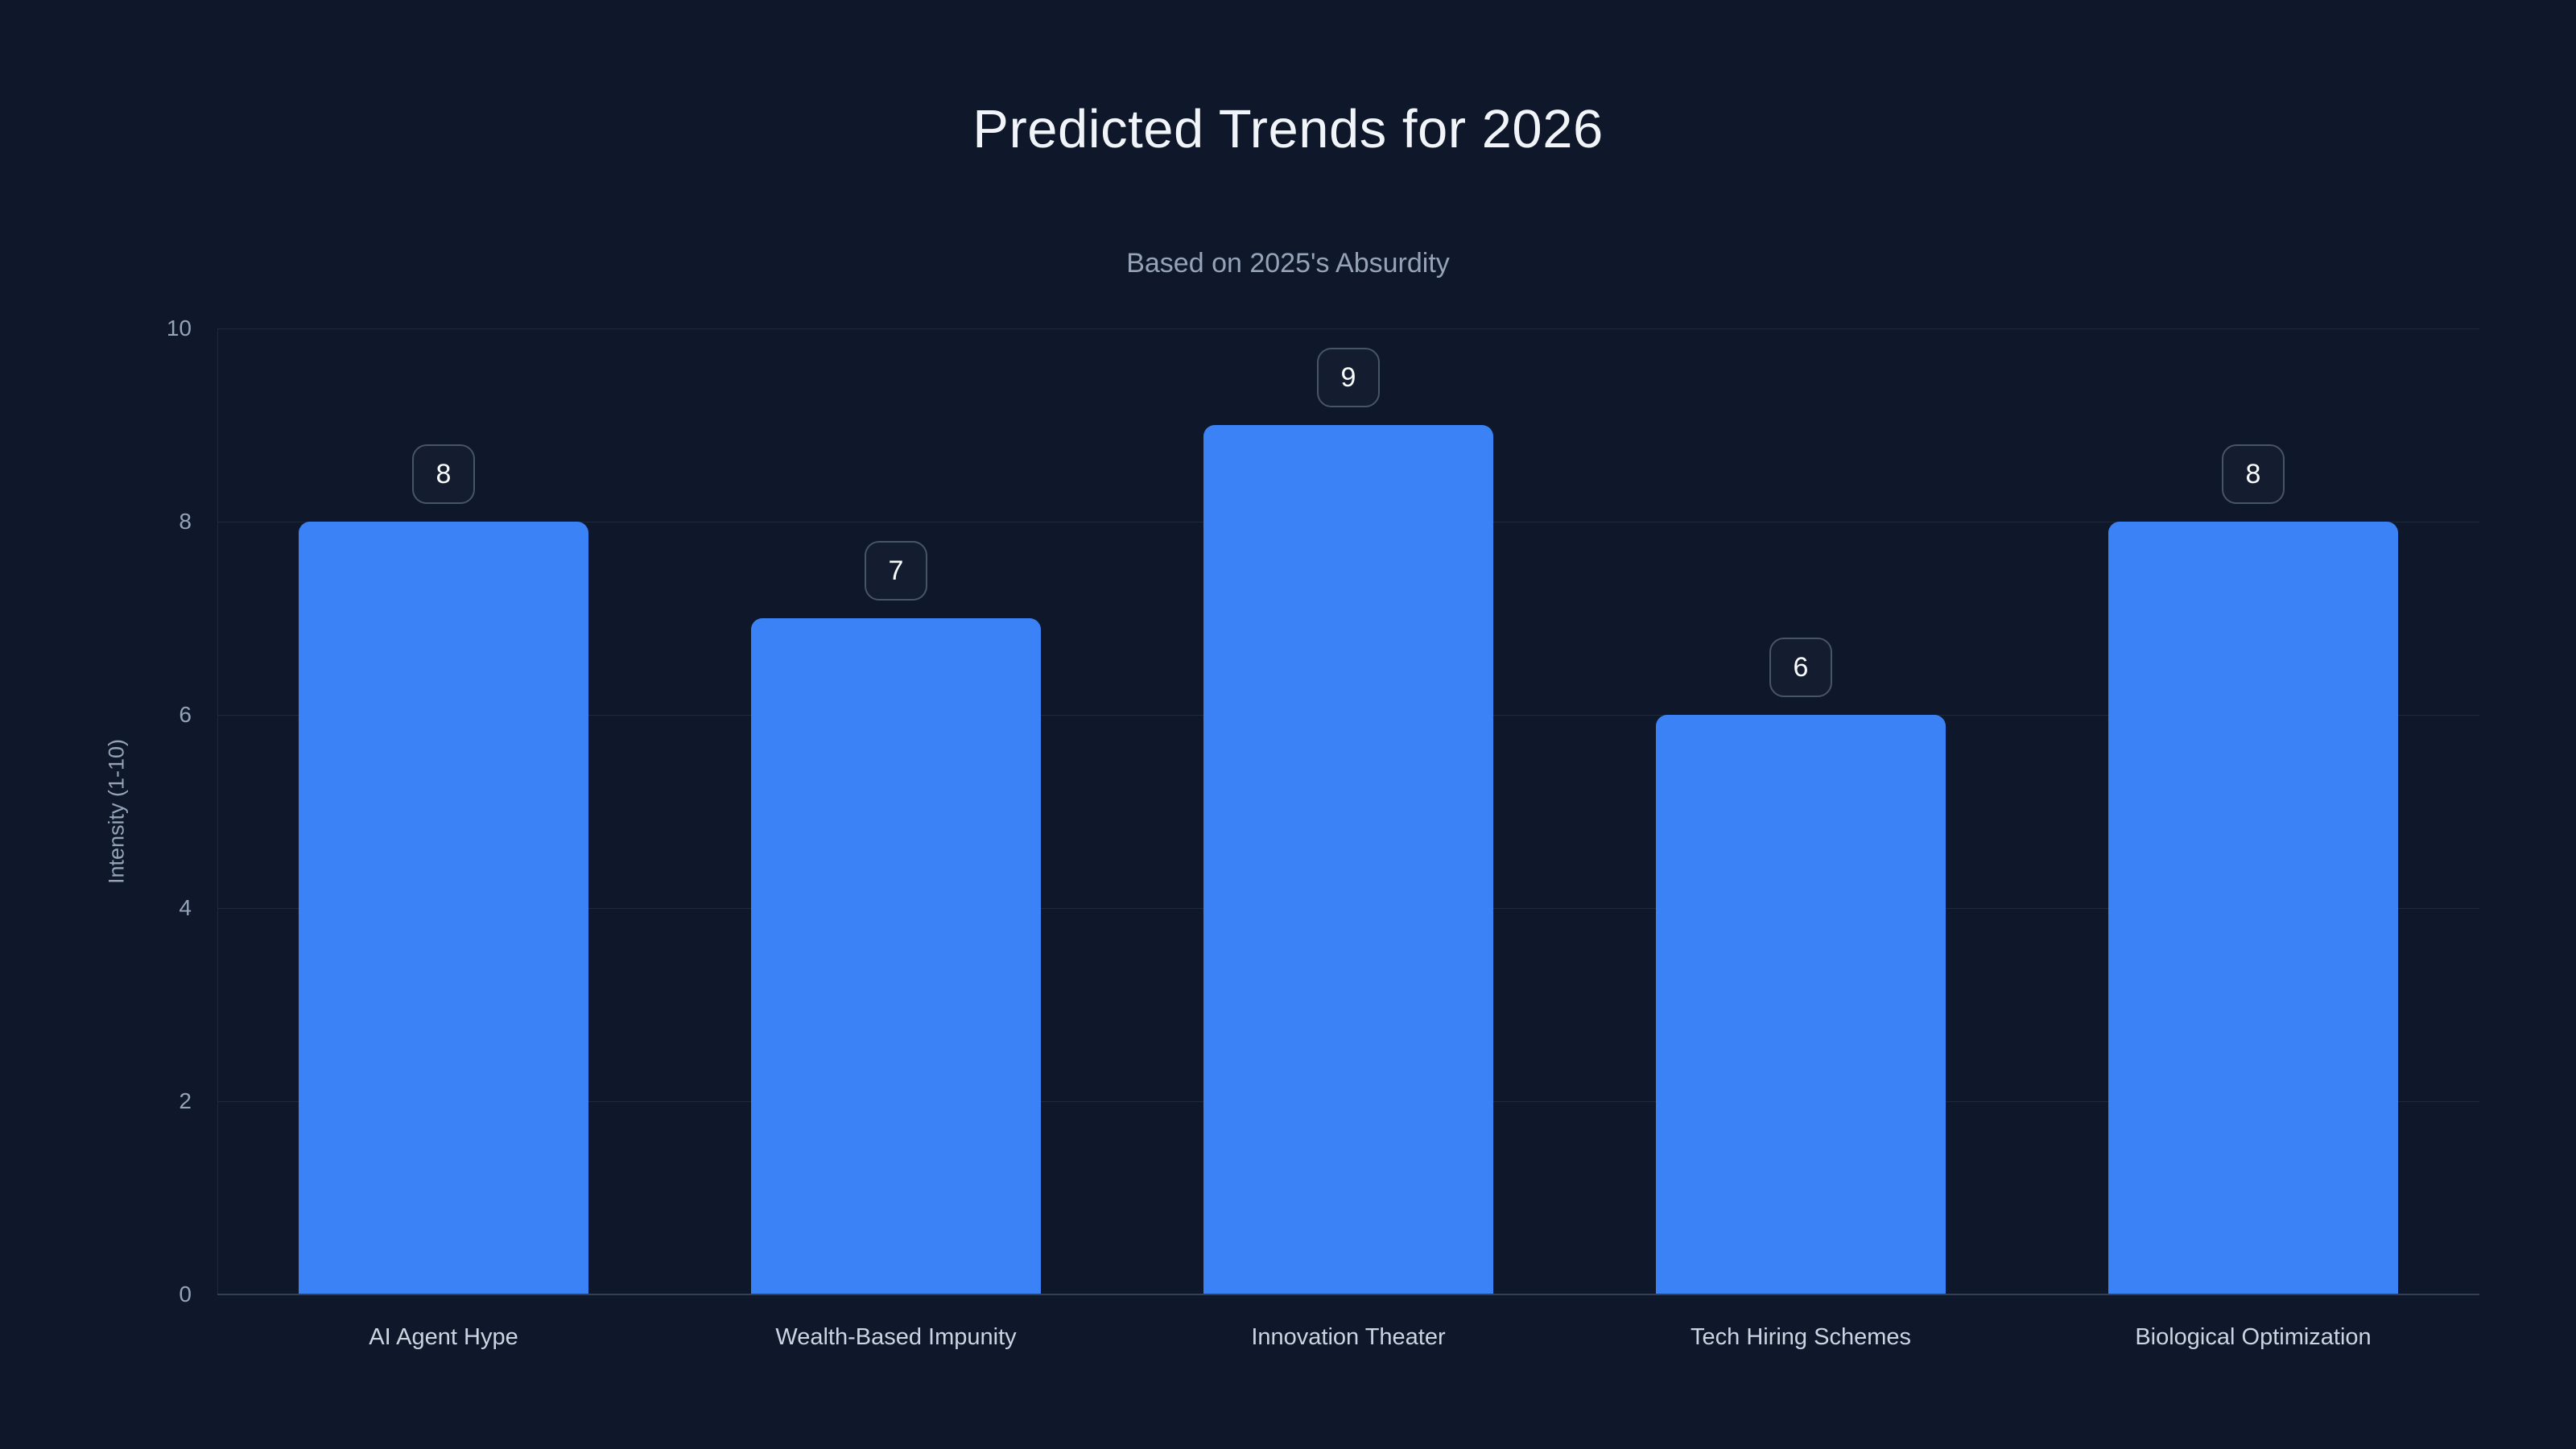 This screenshot has width=2576, height=1449. Describe the element at coordinates (217, 811) in the screenshot. I see `y-axis-line` at that location.